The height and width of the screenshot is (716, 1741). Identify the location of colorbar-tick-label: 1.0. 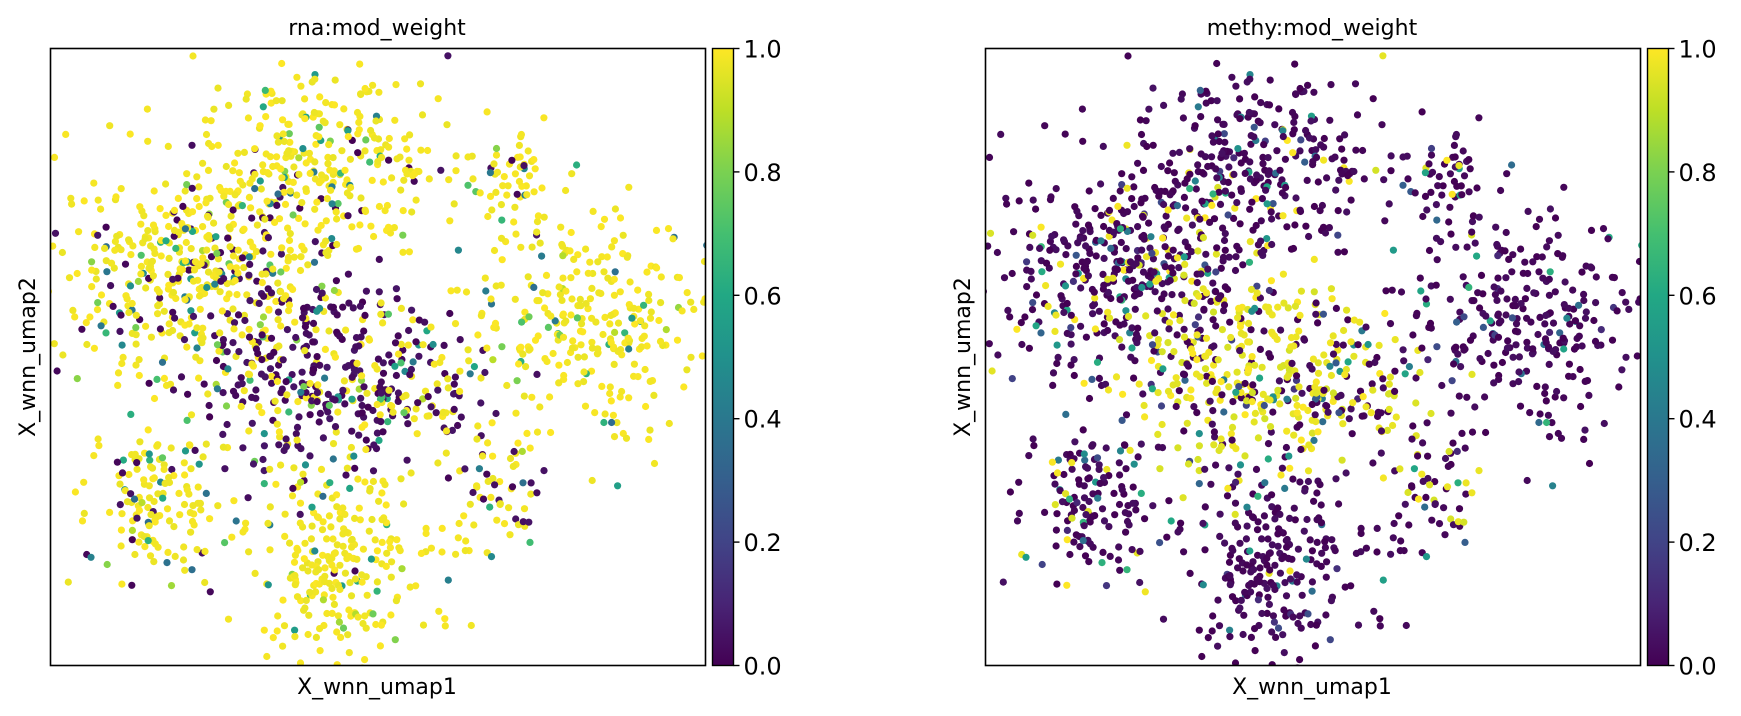
(763, 50).